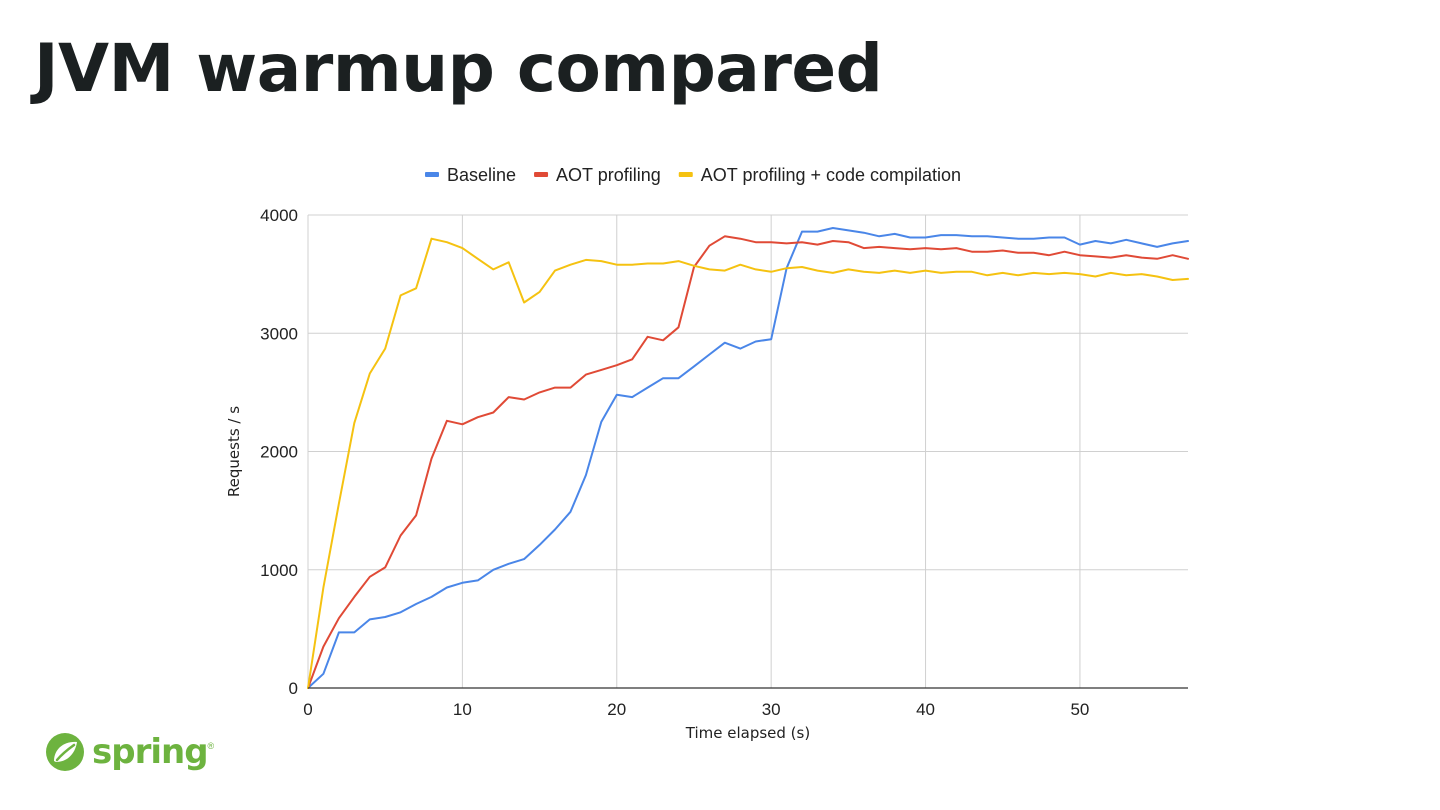  What do you see at coordinates (65, 752) in the screenshot?
I see `spring-leaf-icon` at bounding box center [65, 752].